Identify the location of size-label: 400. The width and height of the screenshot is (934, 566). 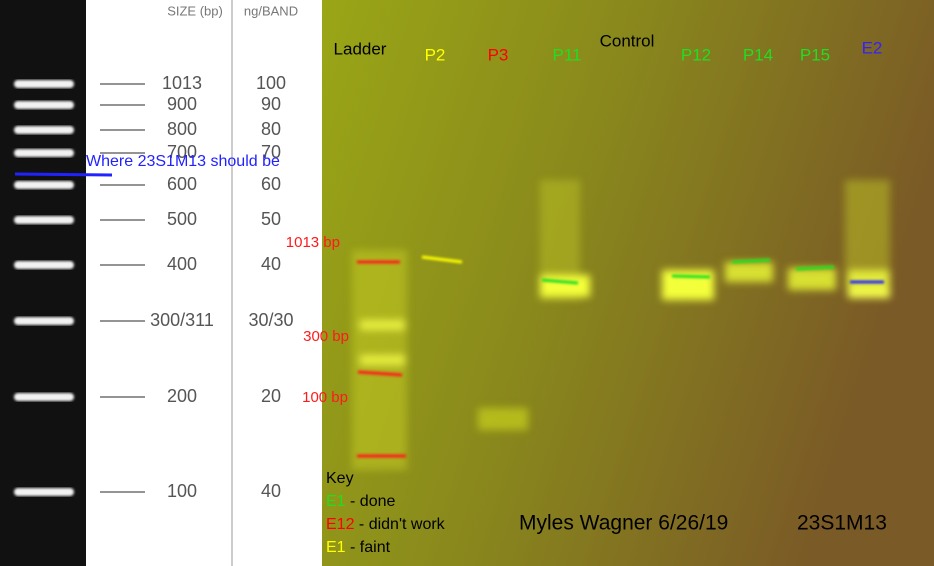
(182, 264).